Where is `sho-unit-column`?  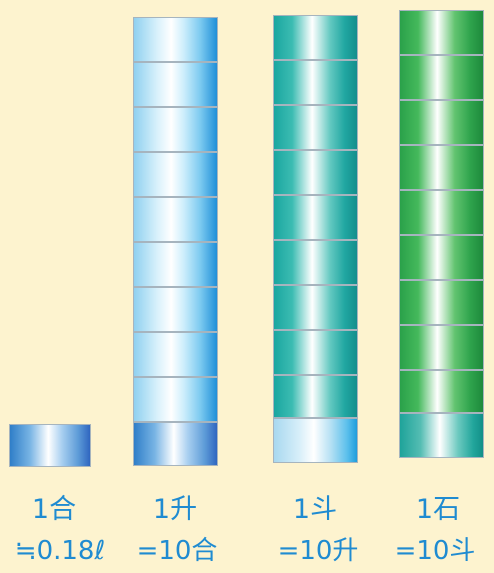 sho-unit-column is located at coordinates (175, 241).